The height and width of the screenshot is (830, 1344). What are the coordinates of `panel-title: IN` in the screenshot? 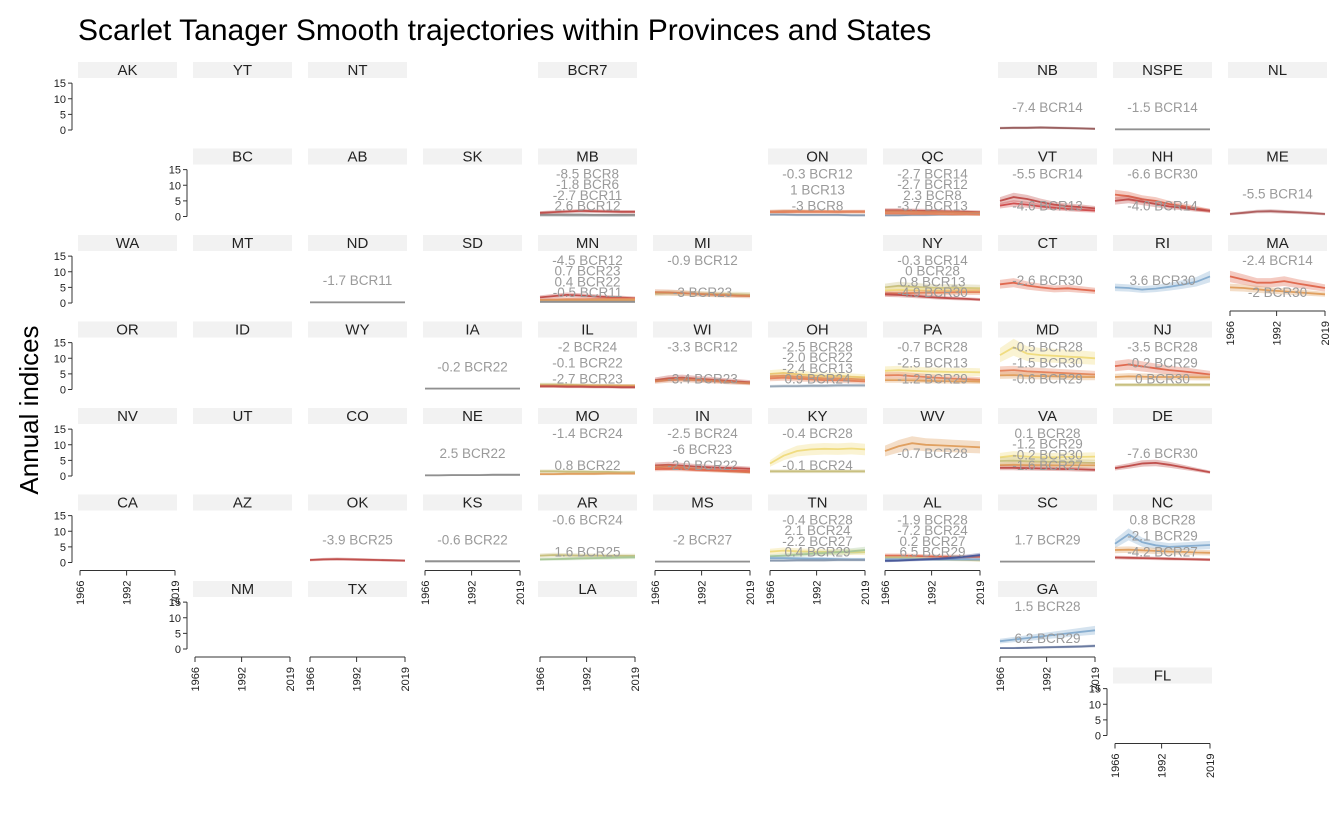 It's located at (702, 416).